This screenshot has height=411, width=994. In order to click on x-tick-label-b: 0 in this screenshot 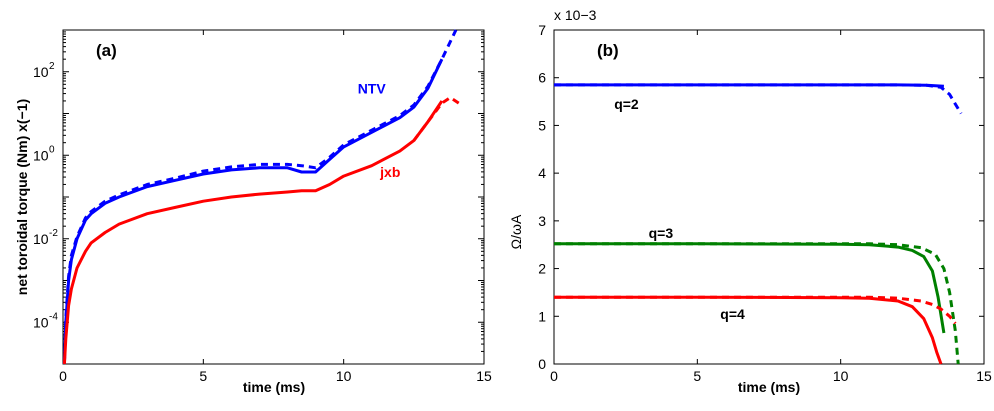, I will do `click(554, 376)`.